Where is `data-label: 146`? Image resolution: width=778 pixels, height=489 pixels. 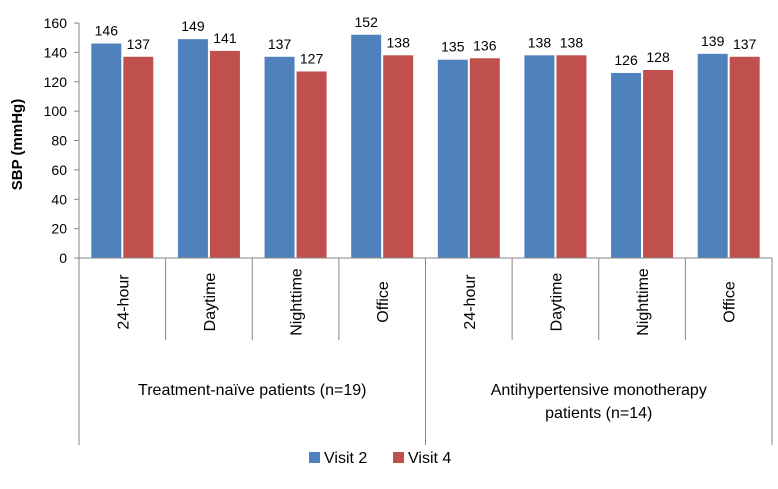
data-label: 146 is located at coordinates (107, 31).